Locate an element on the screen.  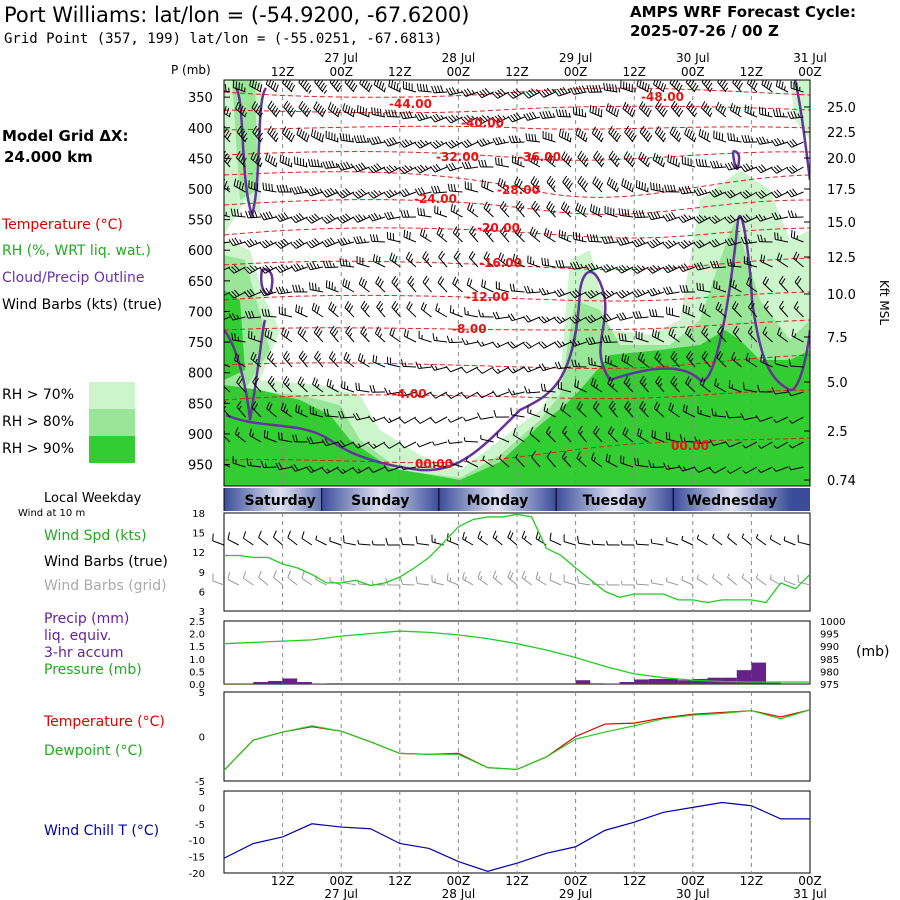
ws-barb-grid-16-shaft is located at coordinates (453, 582).